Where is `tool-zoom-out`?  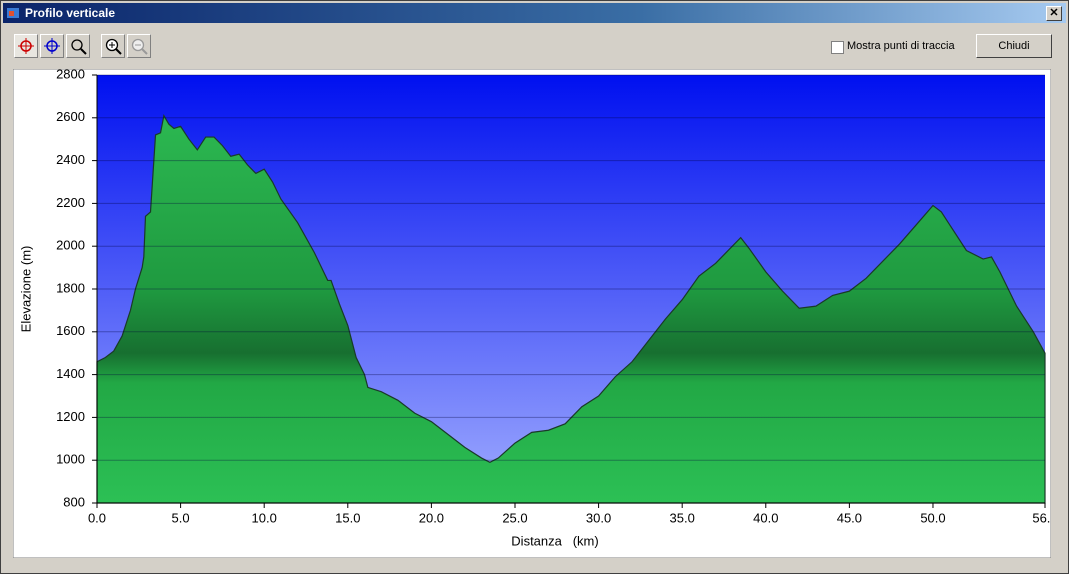
tool-zoom-out is located at coordinates (139, 46).